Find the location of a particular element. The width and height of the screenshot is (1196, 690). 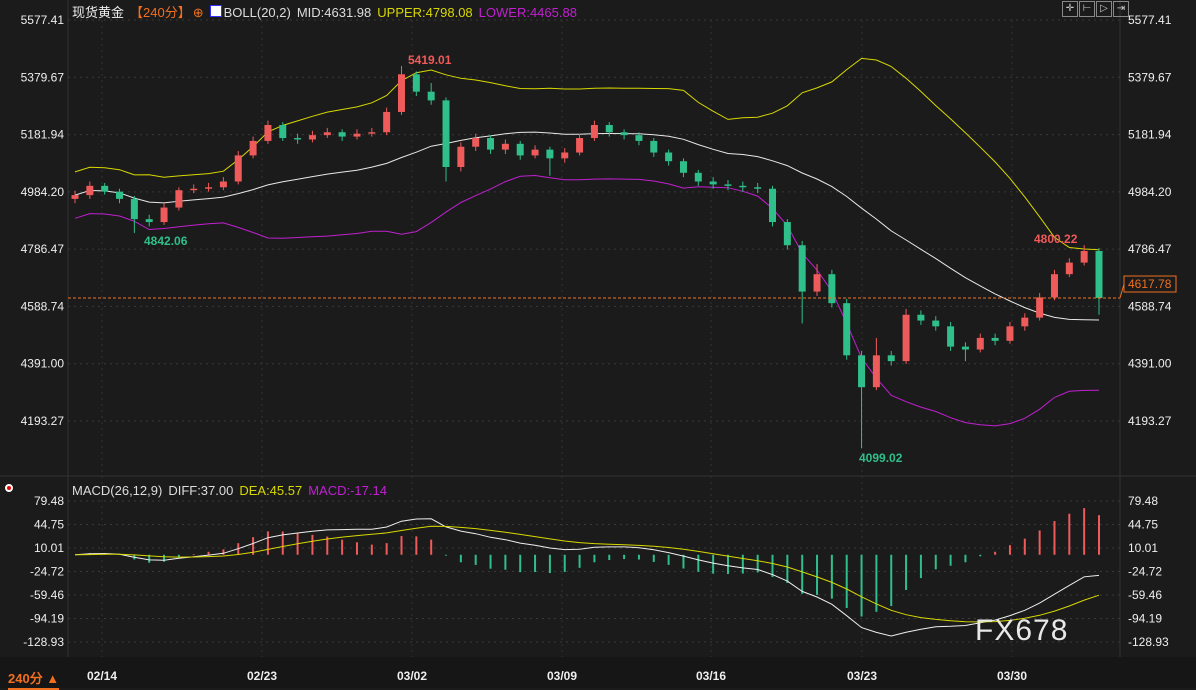

macd-tick-left: 44.75 is located at coordinates (49, 524).